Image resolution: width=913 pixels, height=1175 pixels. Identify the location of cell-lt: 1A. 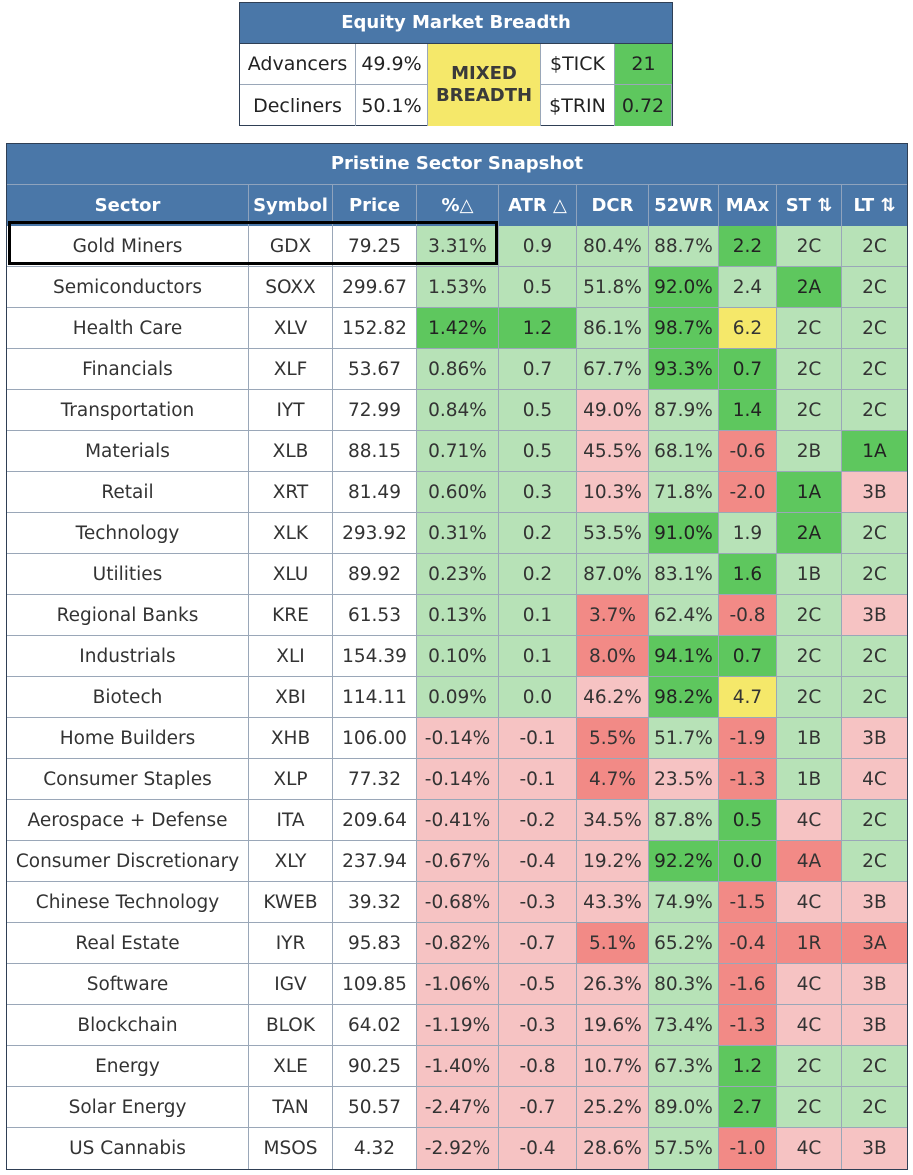
(874, 451).